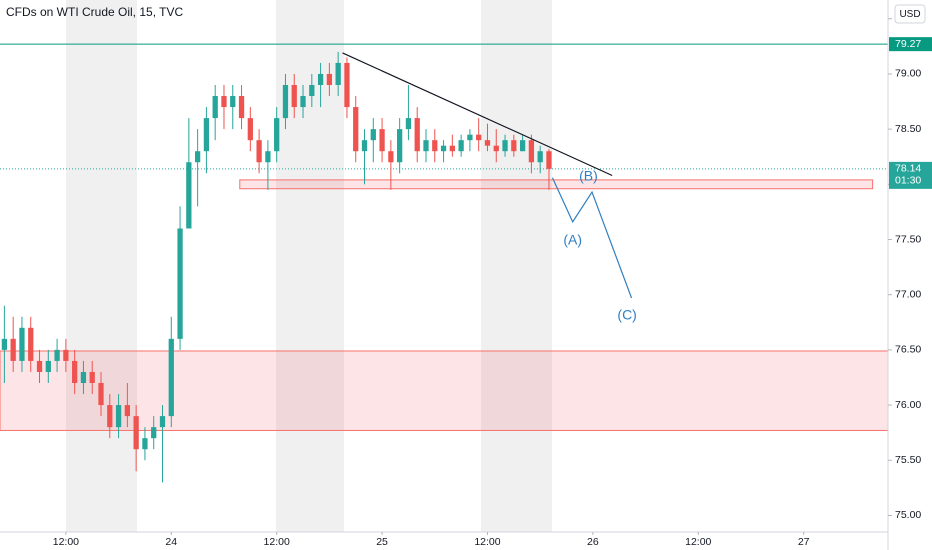  Describe the element at coordinates (908, 405) in the screenshot. I see `y-tick-label: 76.00` at that location.